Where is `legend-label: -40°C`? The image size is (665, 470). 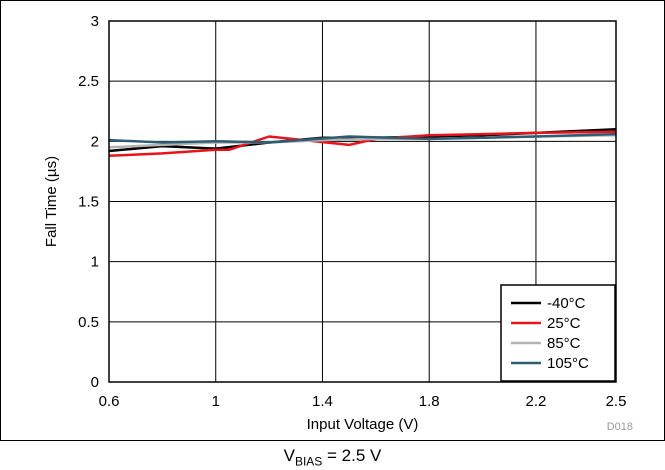 legend-label: -40°C is located at coordinates (566, 303).